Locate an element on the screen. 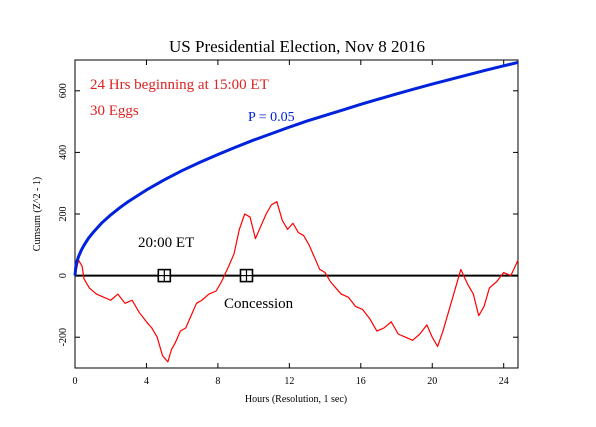 The height and width of the screenshot is (427, 596). x-tick-label: 12 is located at coordinates (289, 381).